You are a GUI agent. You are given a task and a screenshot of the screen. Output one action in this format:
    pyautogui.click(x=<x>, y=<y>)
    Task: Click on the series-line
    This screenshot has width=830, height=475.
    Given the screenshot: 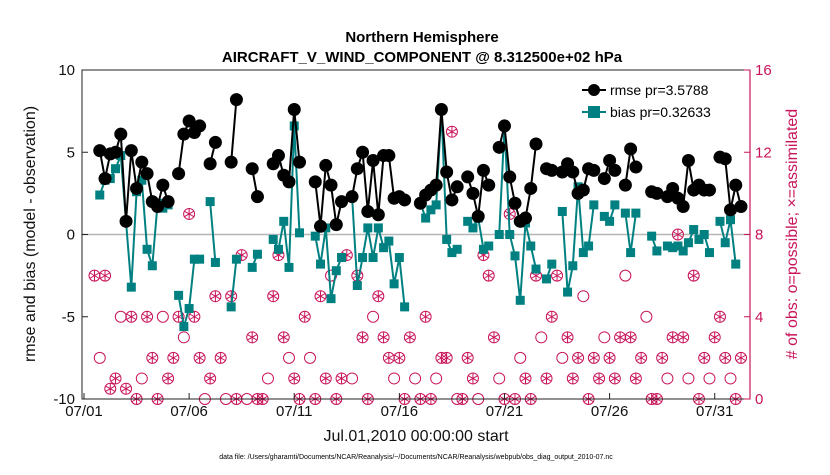 What is the action you would take?
    pyautogui.click(x=213, y=232)
    